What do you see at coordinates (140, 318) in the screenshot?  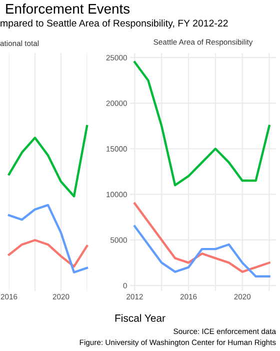 I see `x-axis-title: Fiscal Year` at bounding box center [140, 318].